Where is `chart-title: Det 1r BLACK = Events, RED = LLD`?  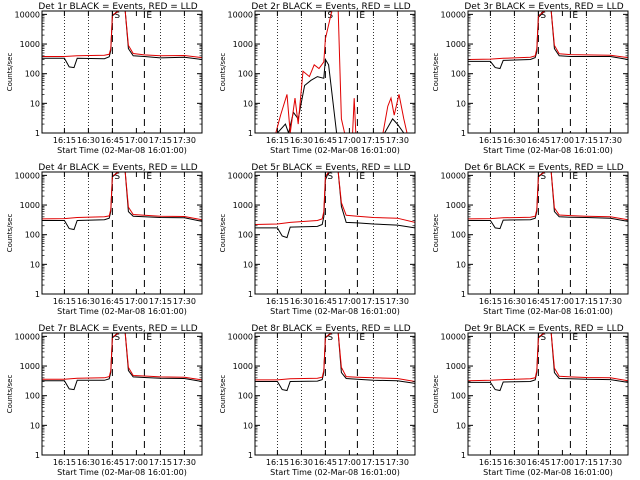 chart-title: Det 1r BLACK = Events, RED = LLD is located at coordinates (117, 7).